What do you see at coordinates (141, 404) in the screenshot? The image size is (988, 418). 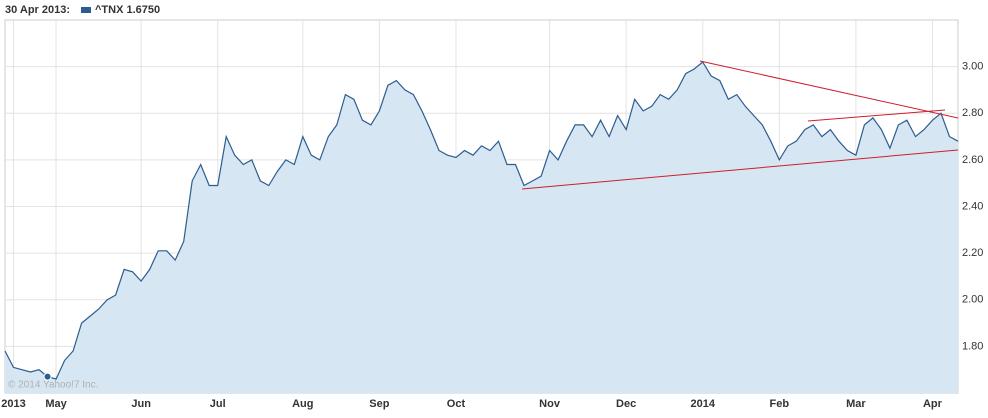 I see `x-tick-label: Jun` at bounding box center [141, 404].